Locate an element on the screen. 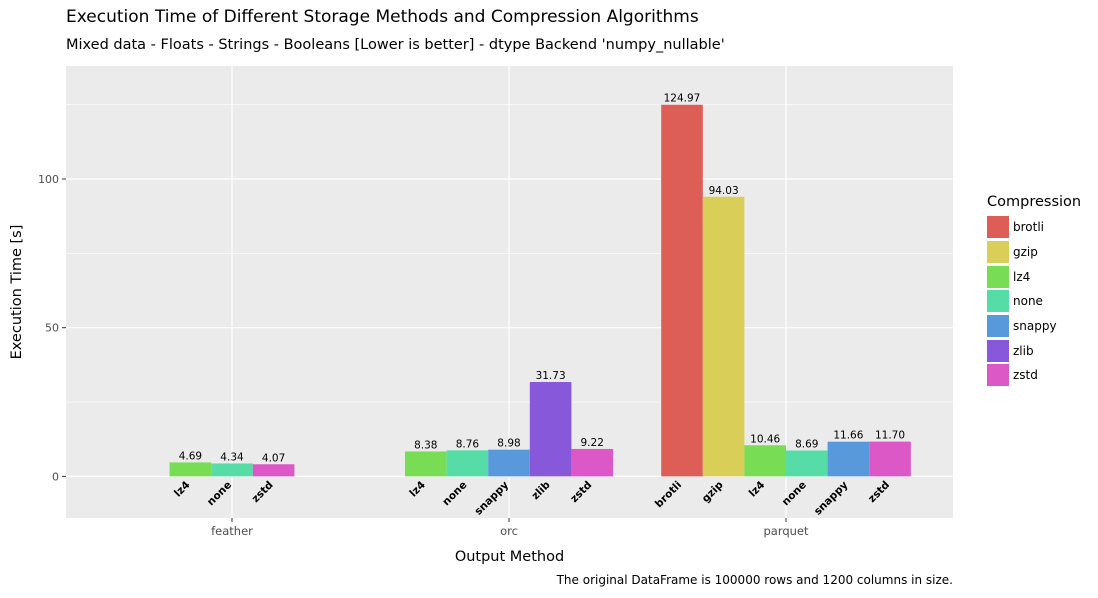 This screenshot has height=598, width=1098. y-tick-label: 100 is located at coordinates (48, 179).